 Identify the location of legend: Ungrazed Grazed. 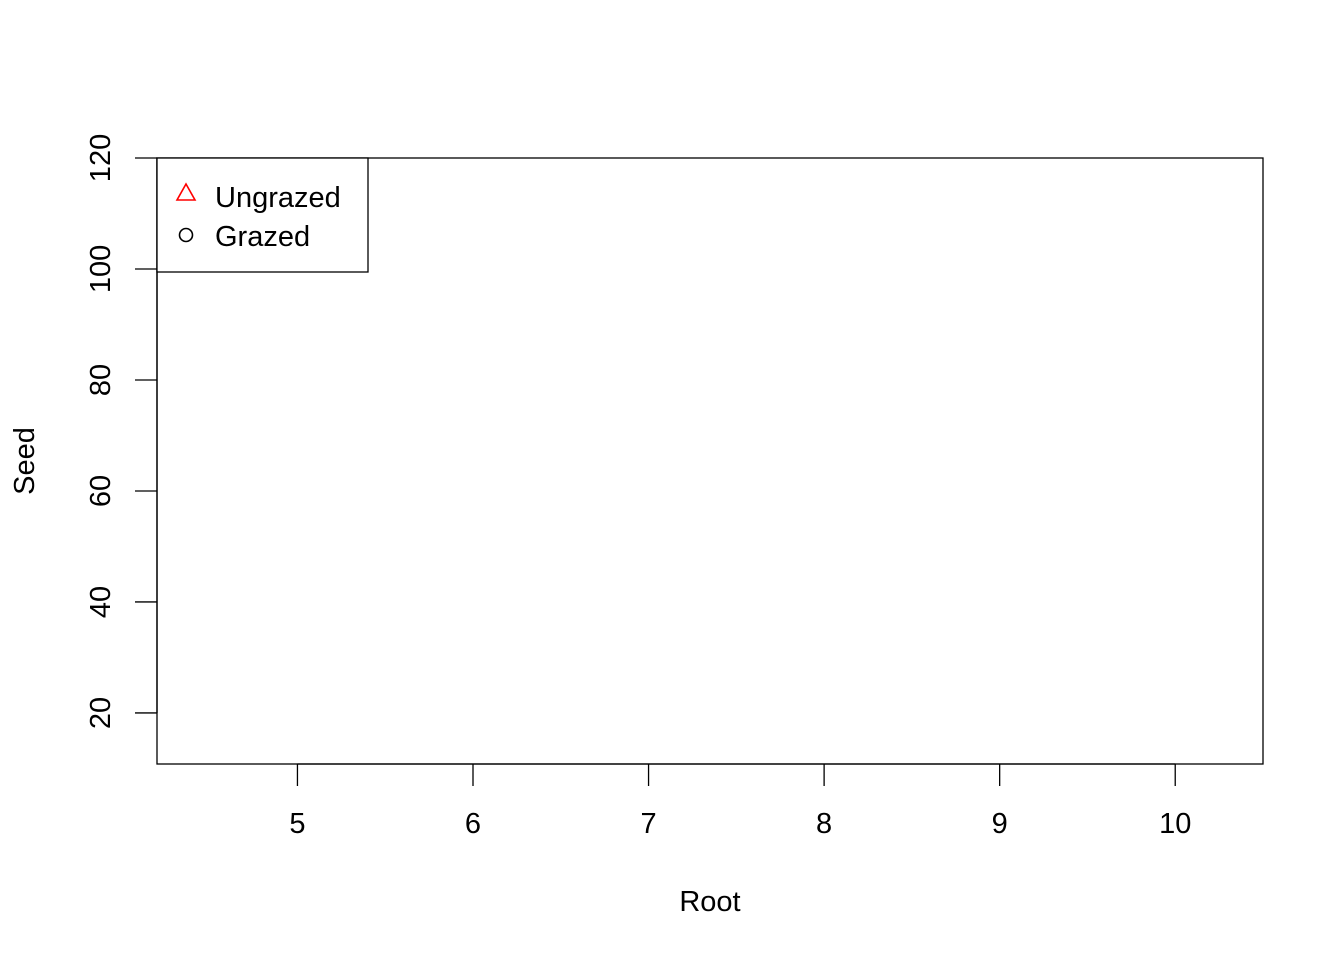
(262, 215).